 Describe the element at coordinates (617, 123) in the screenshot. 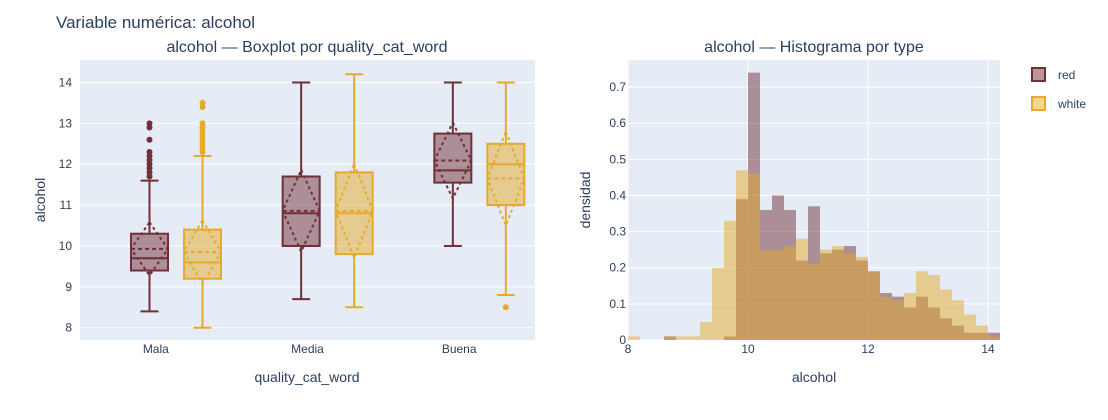

I see `y-tick-label: 0.6` at that location.